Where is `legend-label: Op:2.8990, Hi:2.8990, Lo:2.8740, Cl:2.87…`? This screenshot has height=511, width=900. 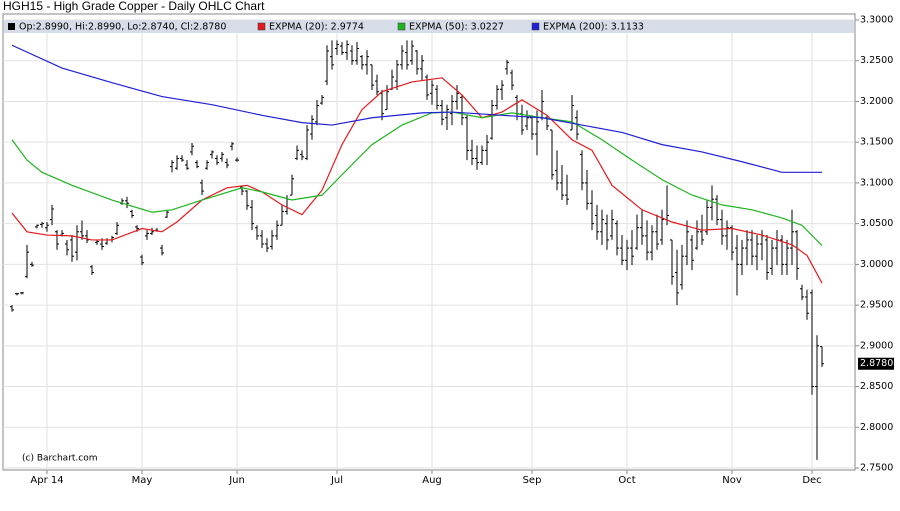
legend-label: Op:2.8990, Hi:2.8990, Lo:2.8740, Cl:2.87… is located at coordinates (122, 27).